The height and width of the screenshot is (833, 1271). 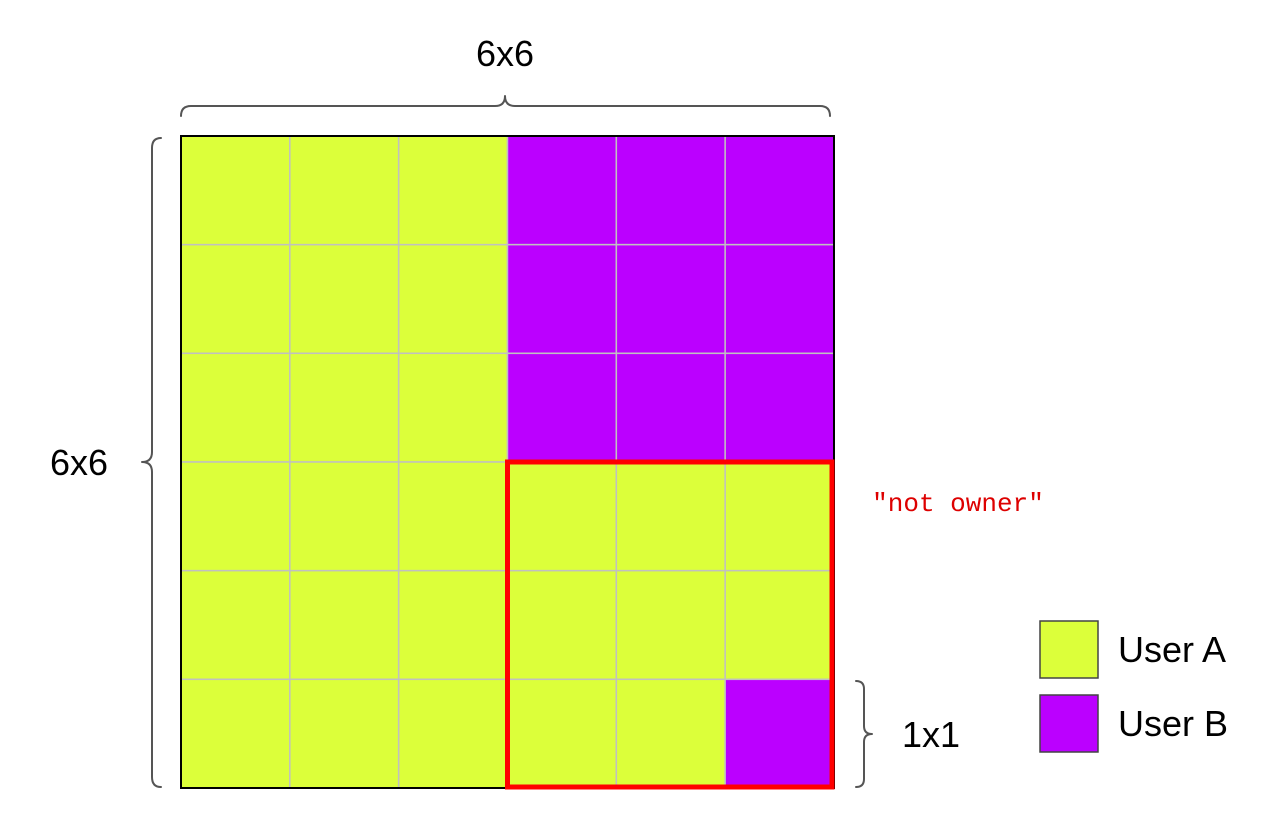 I want to click on legend-label-user-b: User B, so click(x=1173, y=723).